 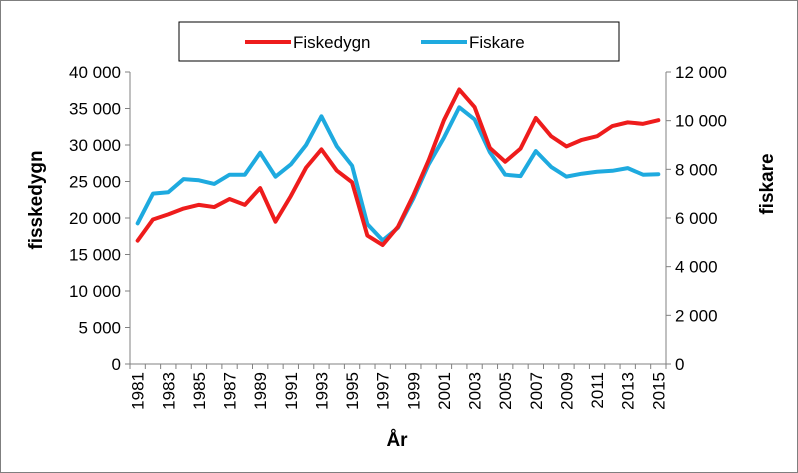 What do you see at coordinates (36, 199) in the screenshot?
I see `left-y-axis-title: fisskedygn` at bounding box center [36, 199].